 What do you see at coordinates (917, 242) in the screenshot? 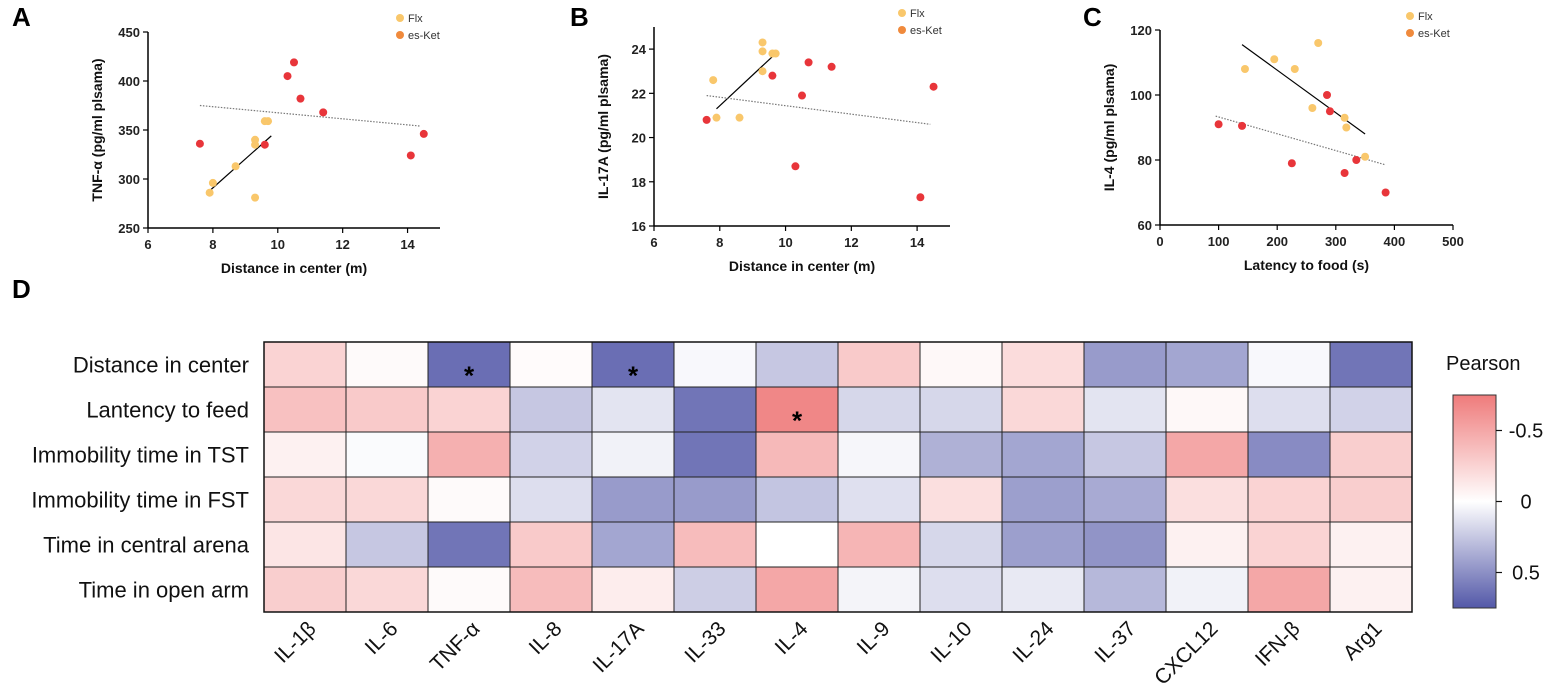
I see `x-tick-label: 14` at bounding box center [917, 242].